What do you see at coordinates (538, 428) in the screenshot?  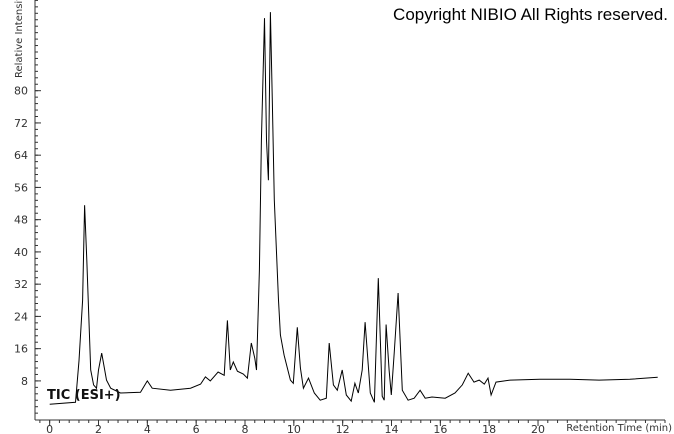 I see `x-tick-label: 20` at bounding box center [538, 428].